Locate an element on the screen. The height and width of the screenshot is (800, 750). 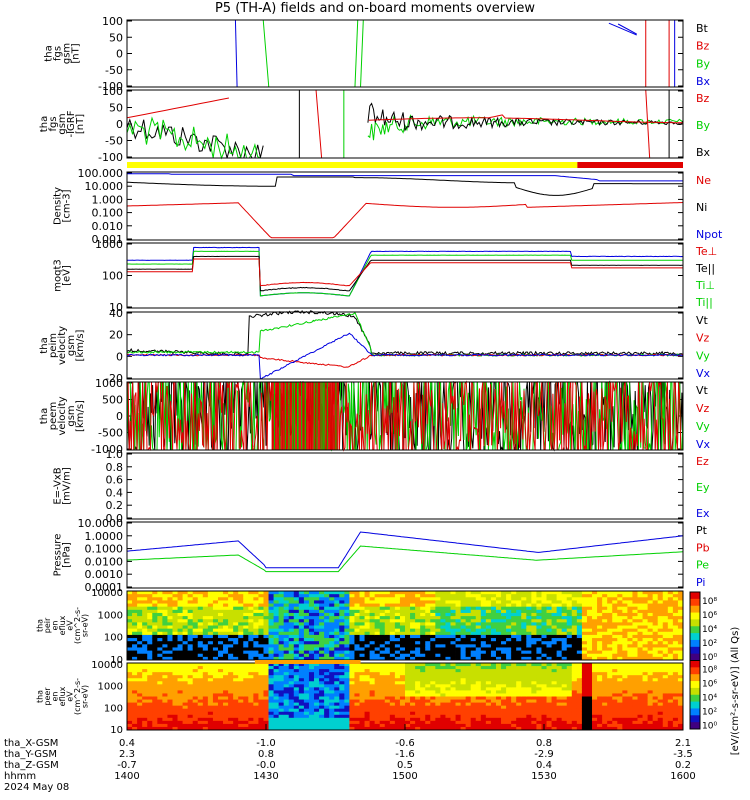
time-axis-value: -0.7 is located at coordinates (127, 765).